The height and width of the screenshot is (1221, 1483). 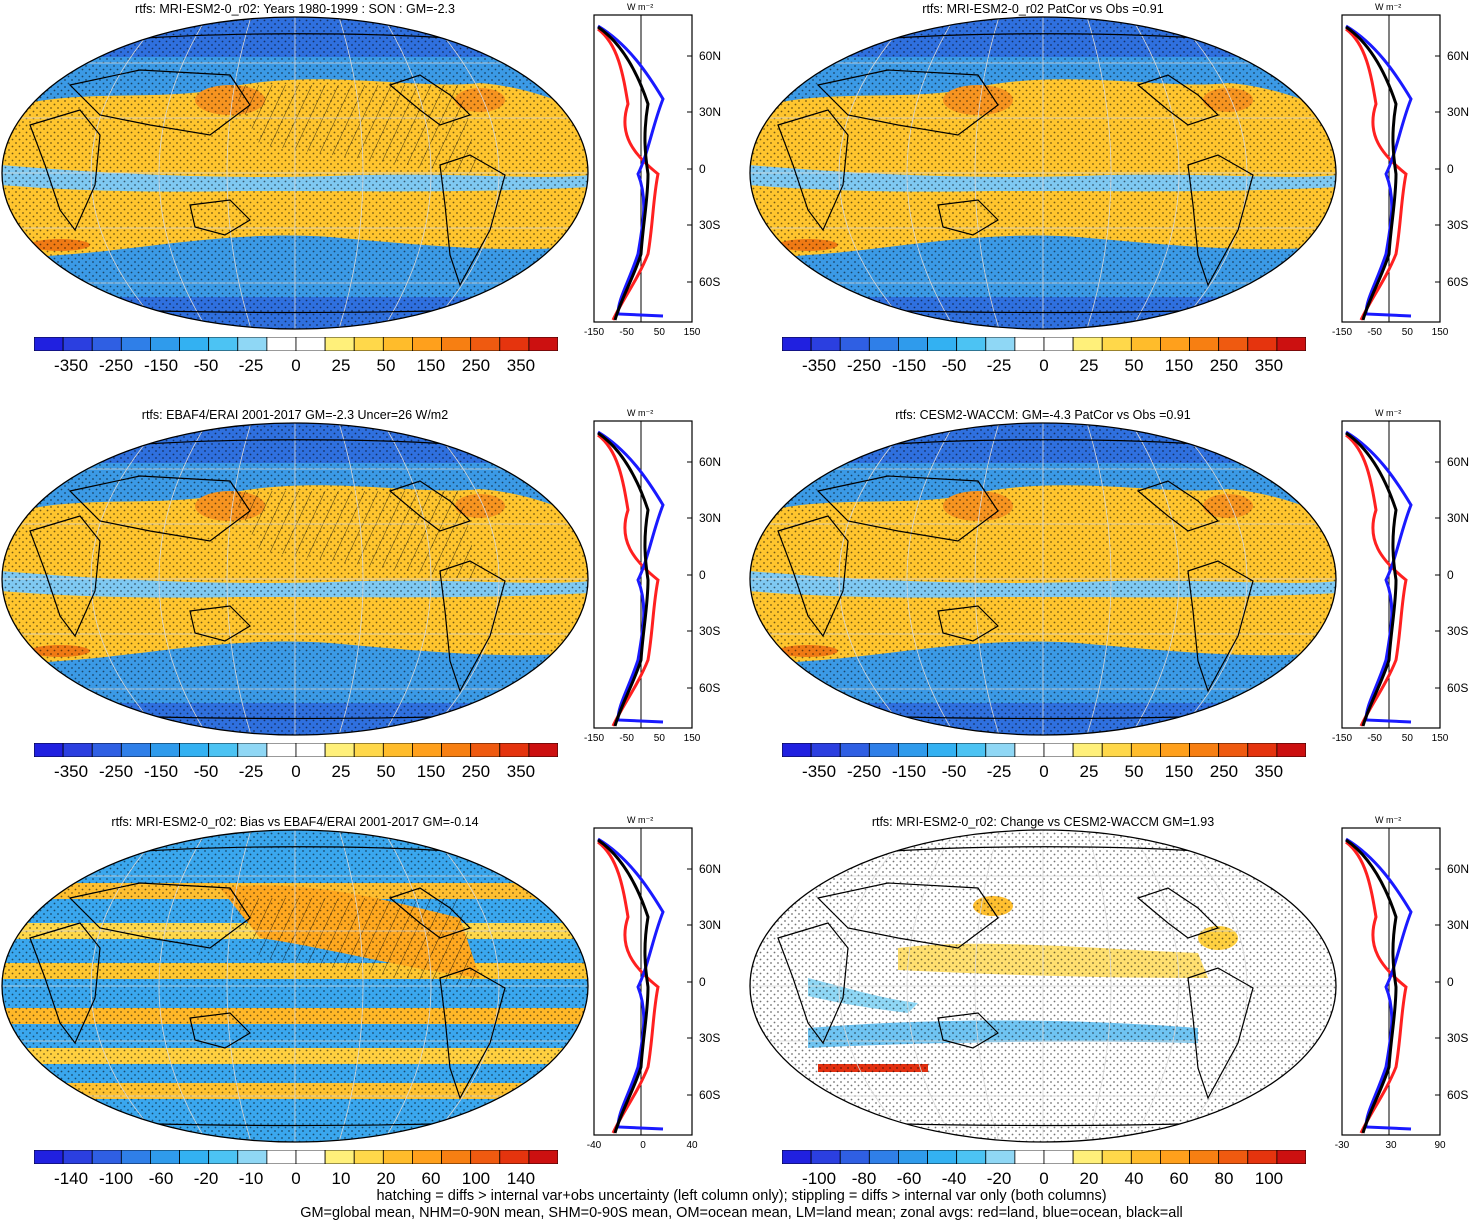 What do you see at coordinates (1391, 1145) in the screenshot?
I see `zonal-x-tick-label: 30` at bounding box center [1391, 1145].